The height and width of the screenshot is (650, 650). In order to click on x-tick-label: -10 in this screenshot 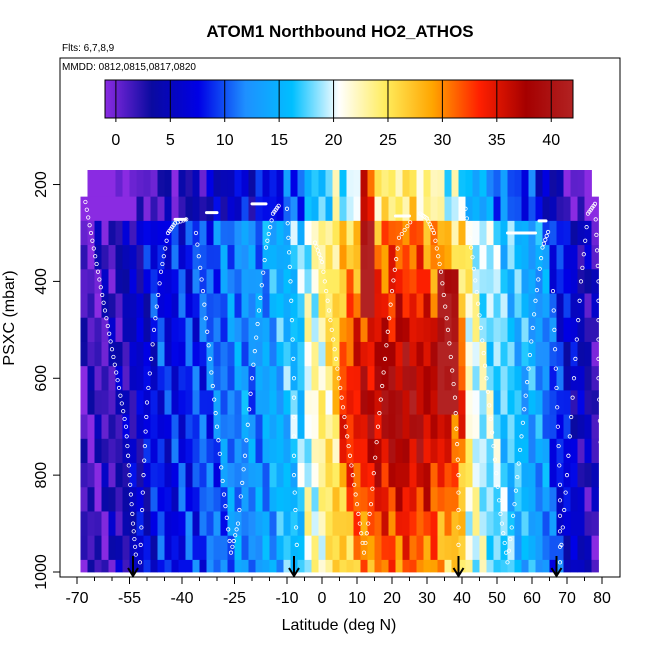, I will do `click(286, 598)`.